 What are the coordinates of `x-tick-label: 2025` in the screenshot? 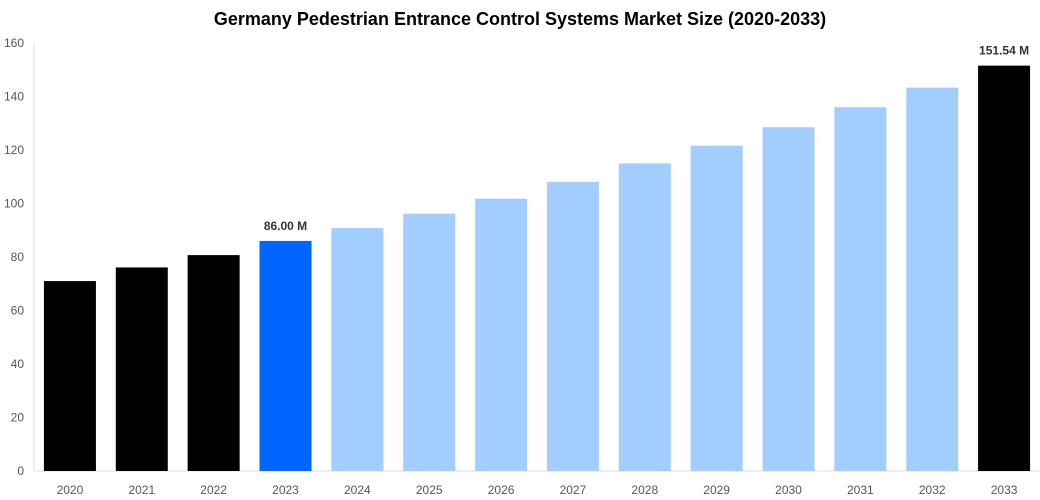 It's located at (429, 490).